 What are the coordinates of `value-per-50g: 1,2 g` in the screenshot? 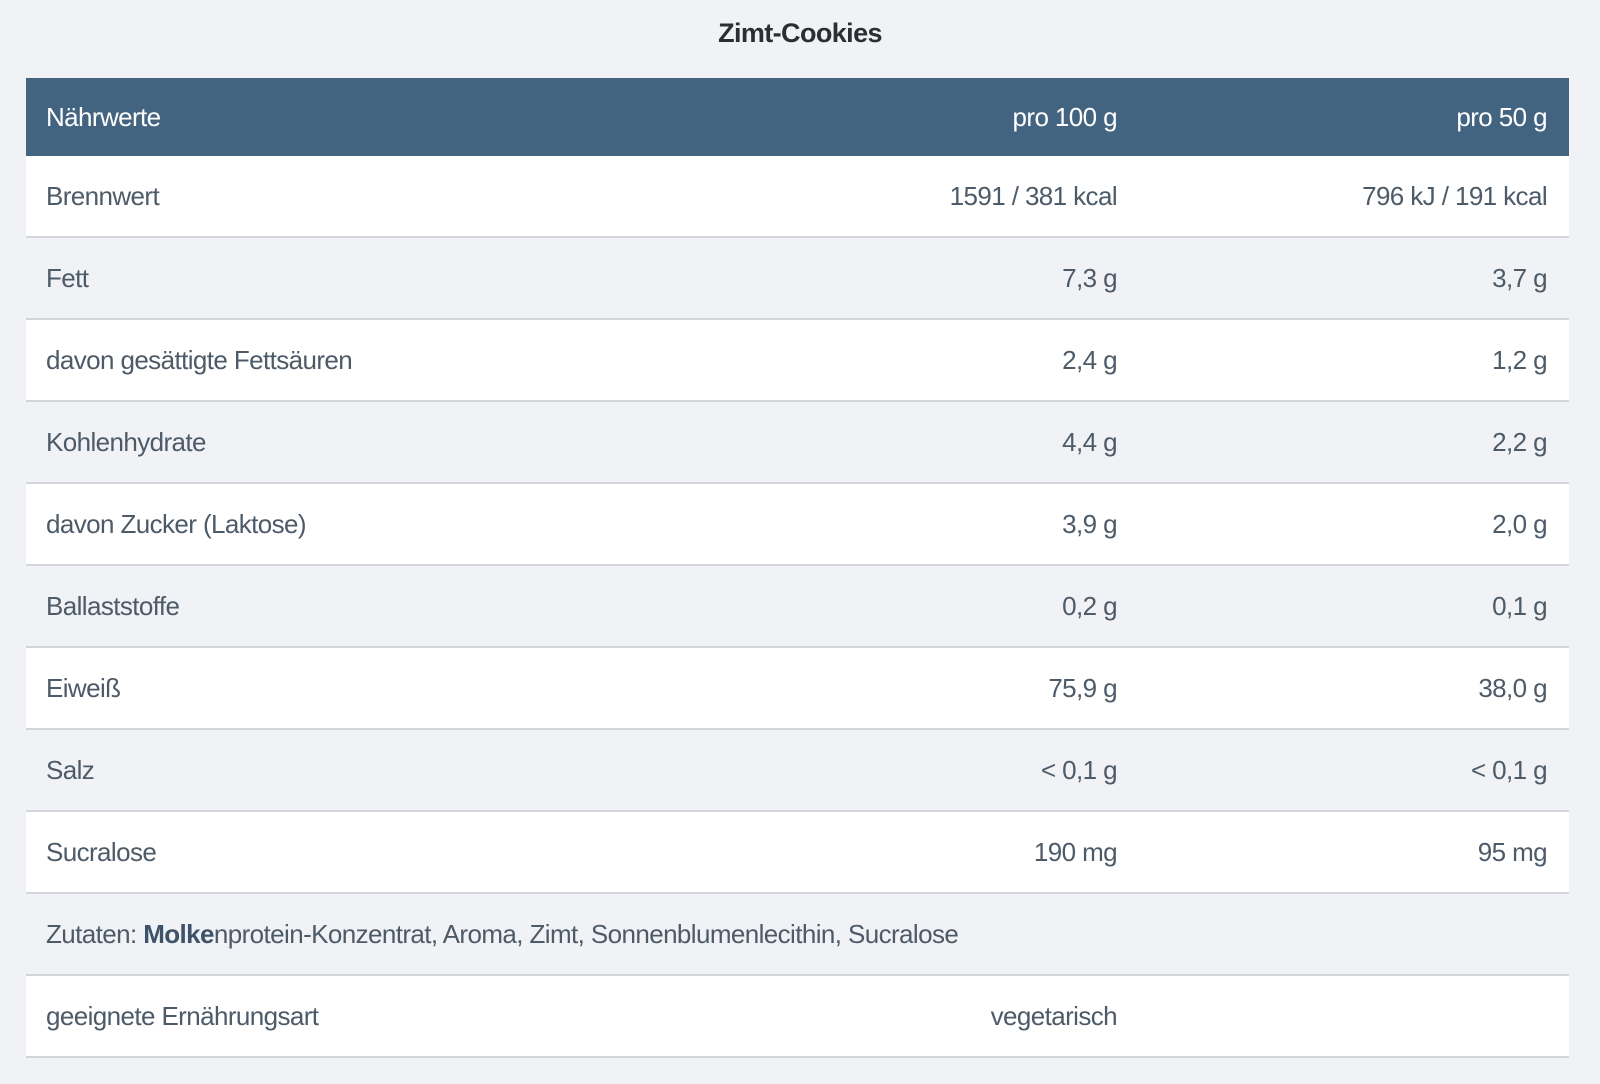 It's located at (1519, 359).